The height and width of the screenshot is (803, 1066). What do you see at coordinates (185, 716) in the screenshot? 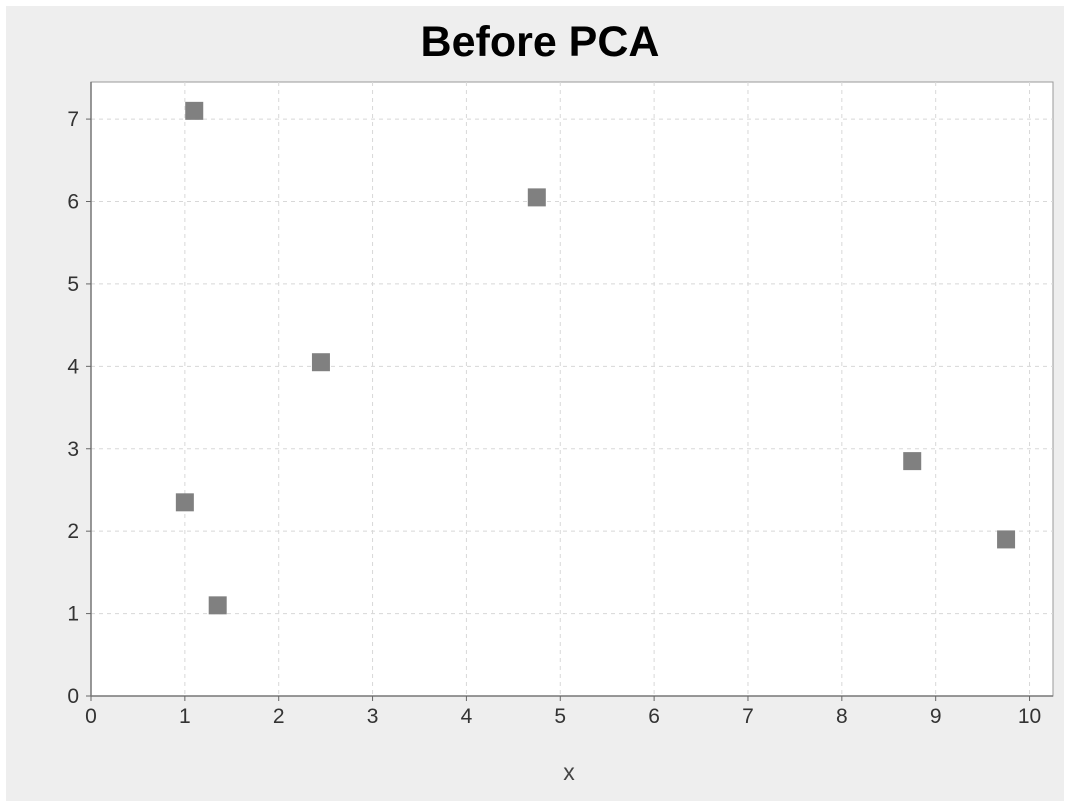
I see `x-tick-label: 1` at bounding box center [185, 716].